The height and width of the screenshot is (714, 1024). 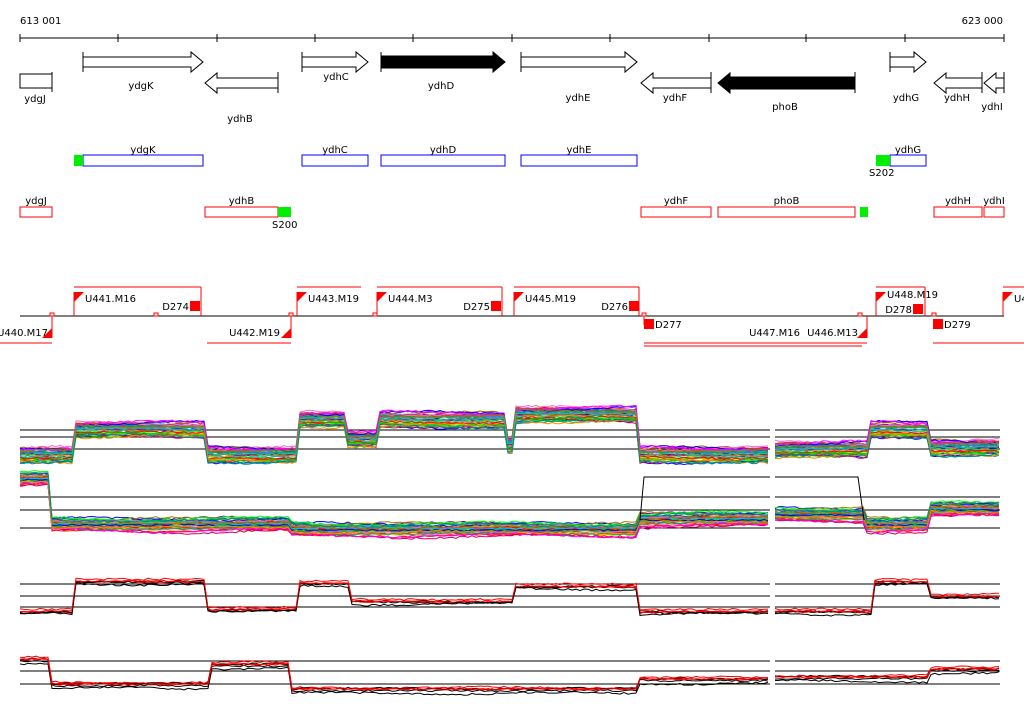 I want to click on ruler-ticks, so click(x=512, y=38).